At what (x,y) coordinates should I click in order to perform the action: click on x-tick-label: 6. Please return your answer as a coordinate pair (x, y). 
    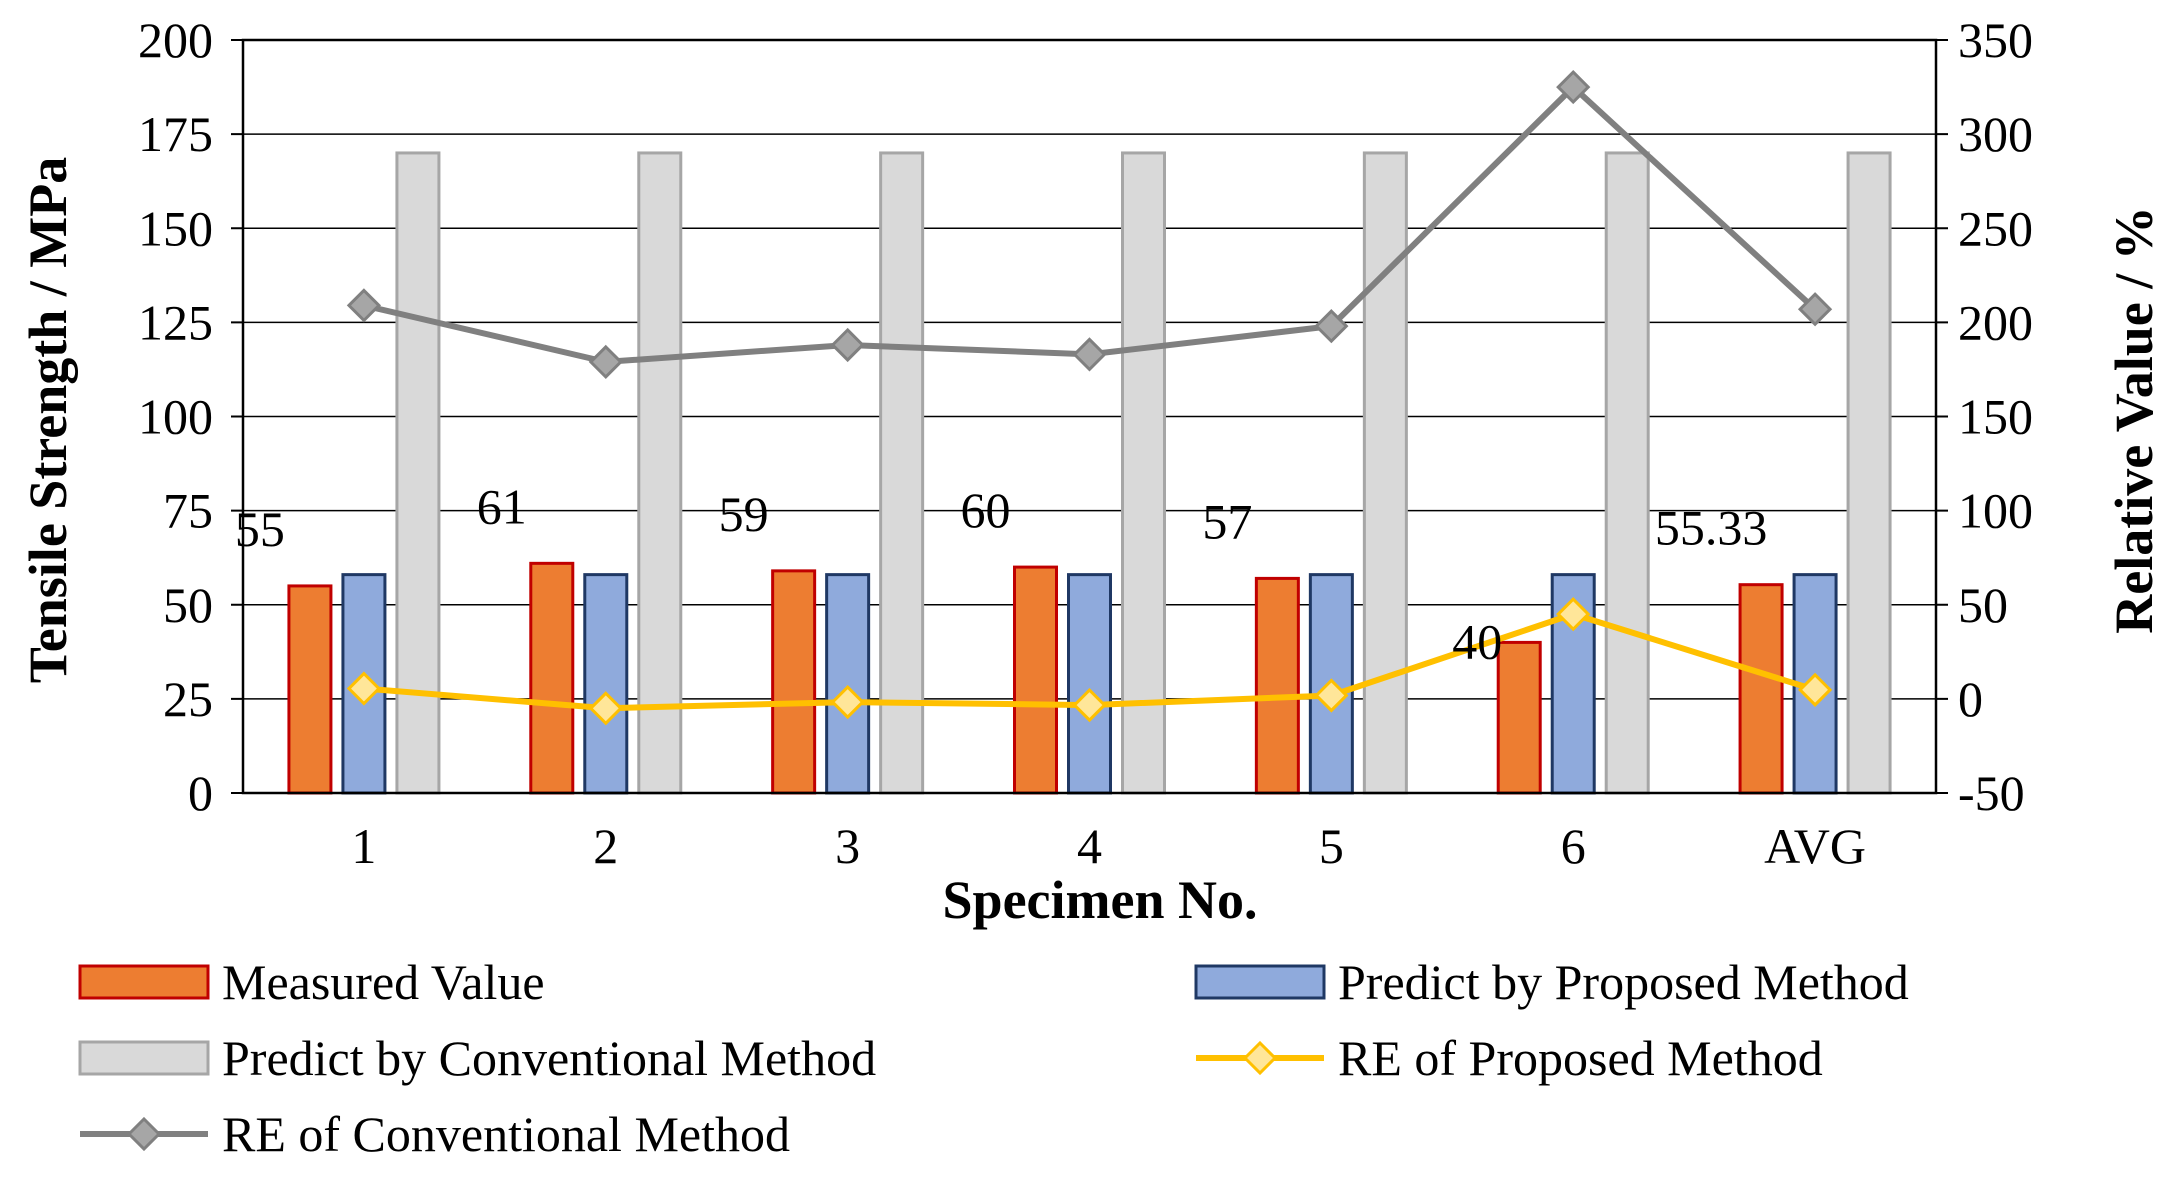
    Looking at the image, I should click on (1573, 846).